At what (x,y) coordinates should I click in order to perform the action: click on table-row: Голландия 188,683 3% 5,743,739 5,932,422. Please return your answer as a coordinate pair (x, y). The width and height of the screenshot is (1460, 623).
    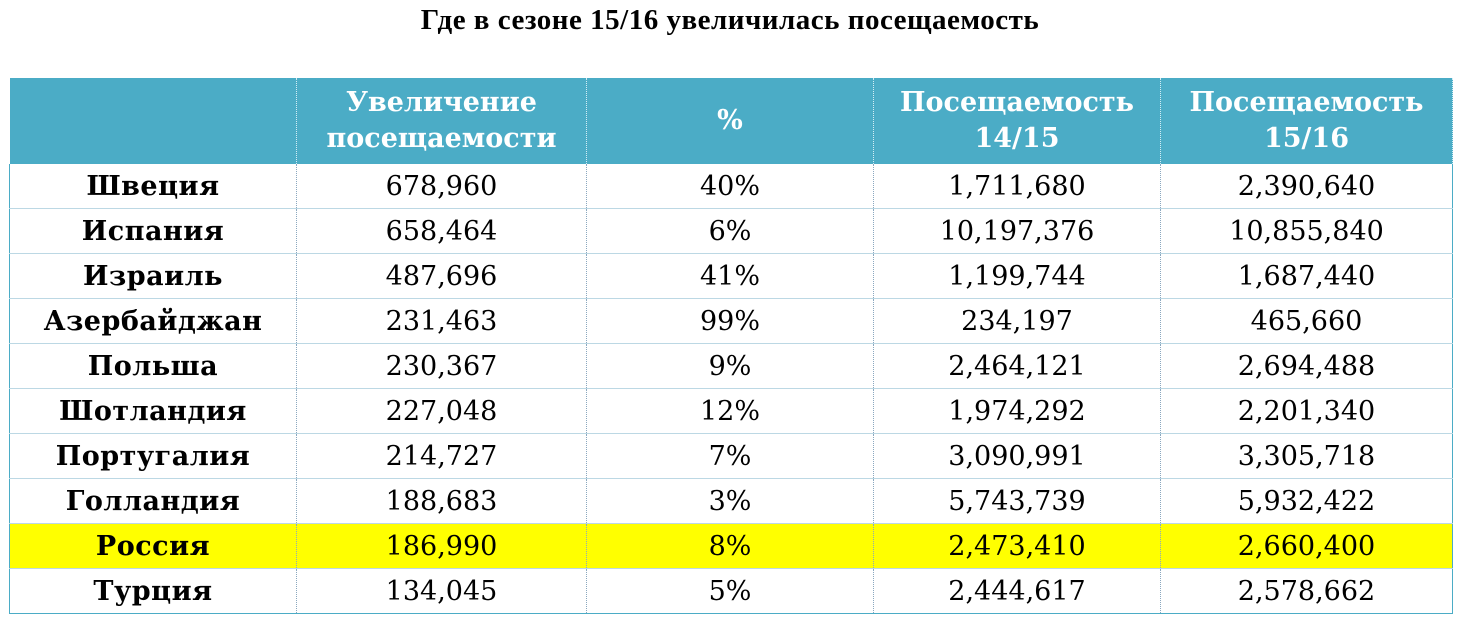
    Looking at the image, I should click on (731, 501).